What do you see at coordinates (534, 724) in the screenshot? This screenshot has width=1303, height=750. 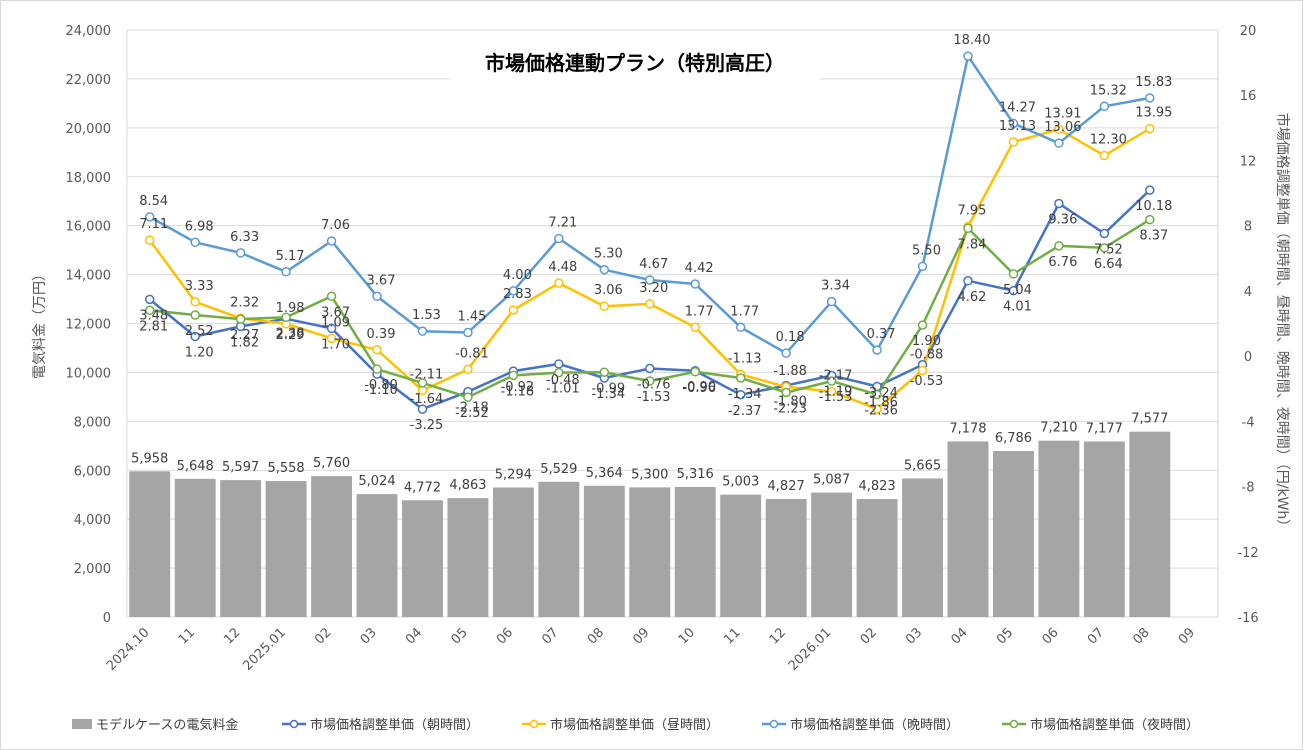 I see `legend-marker-day` at bounding box center [534, 724].